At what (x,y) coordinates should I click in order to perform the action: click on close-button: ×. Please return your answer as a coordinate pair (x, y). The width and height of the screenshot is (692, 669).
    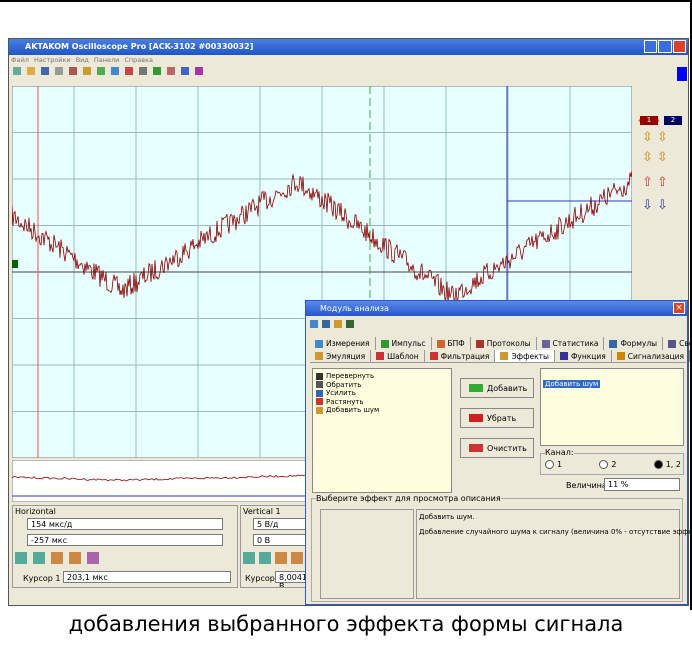
    Looking at the image, I should click on (679, 308).